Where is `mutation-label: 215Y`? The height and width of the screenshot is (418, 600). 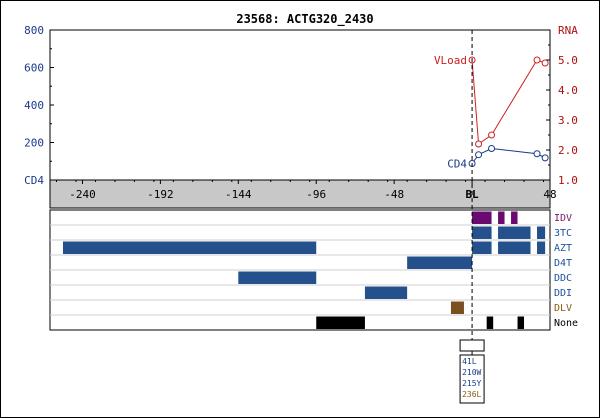
mutation-label: 215Y is located at coordinates (471, 383).